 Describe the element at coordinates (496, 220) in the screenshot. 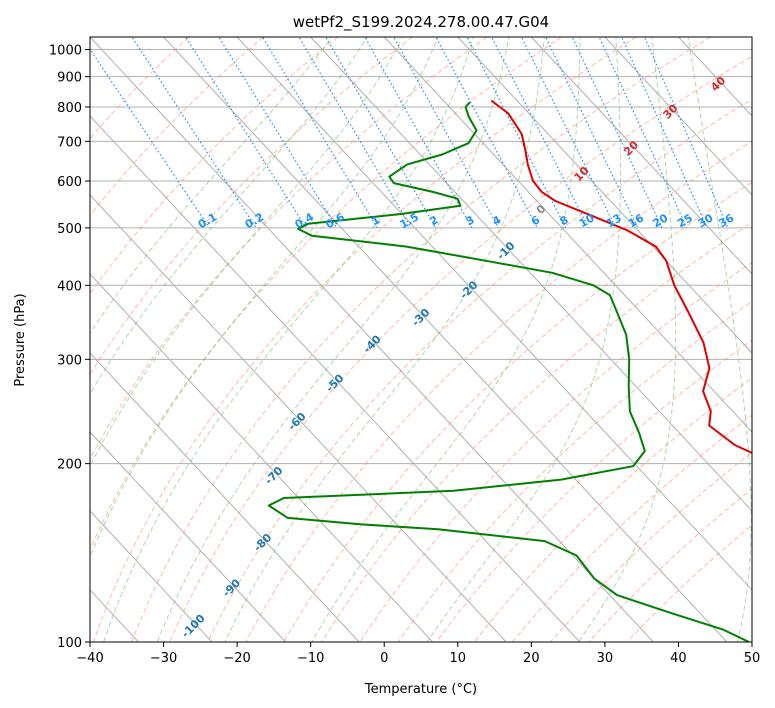

I see `mixing-ratio-label: 4` at that location.